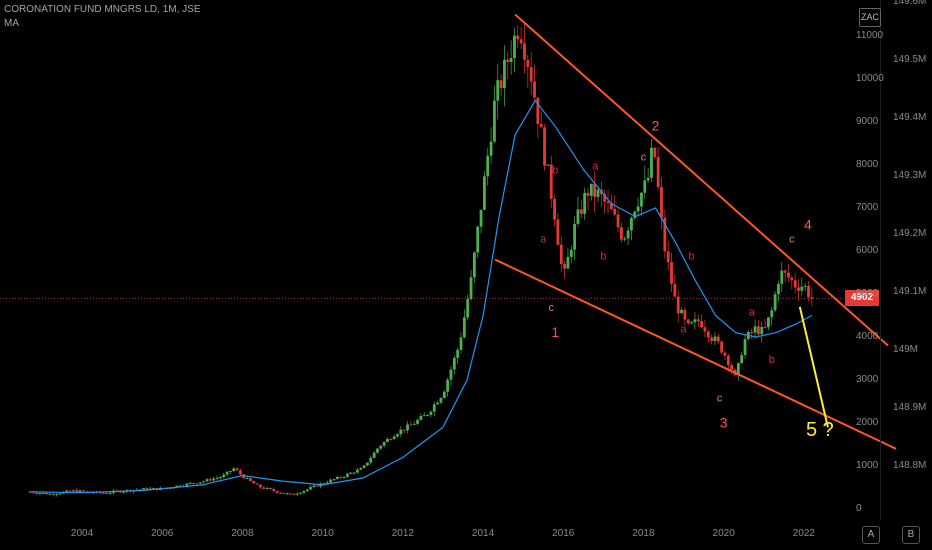 The height and width of the screenshot is (550, 932). I want to click on right-axis-tick-label: 149.1M, so click(910, 291).